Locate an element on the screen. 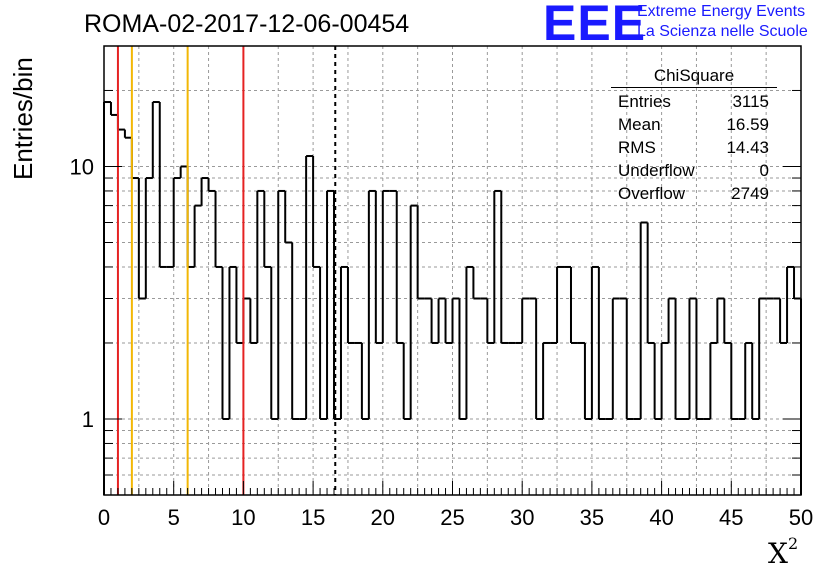  stats-label: Mean is located at coordinates (639, 124).